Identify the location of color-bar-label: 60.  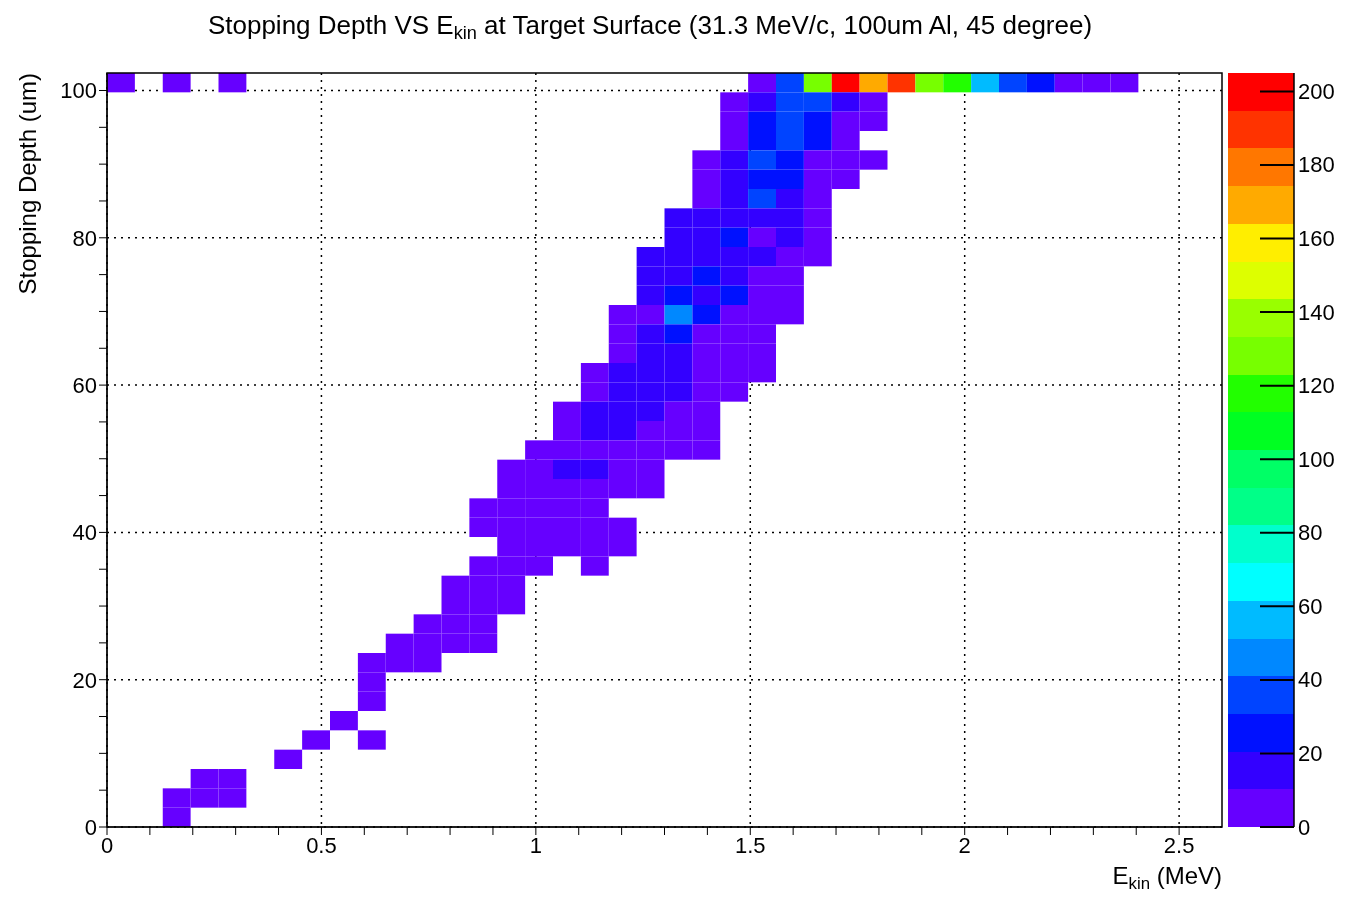
(1310, 606).